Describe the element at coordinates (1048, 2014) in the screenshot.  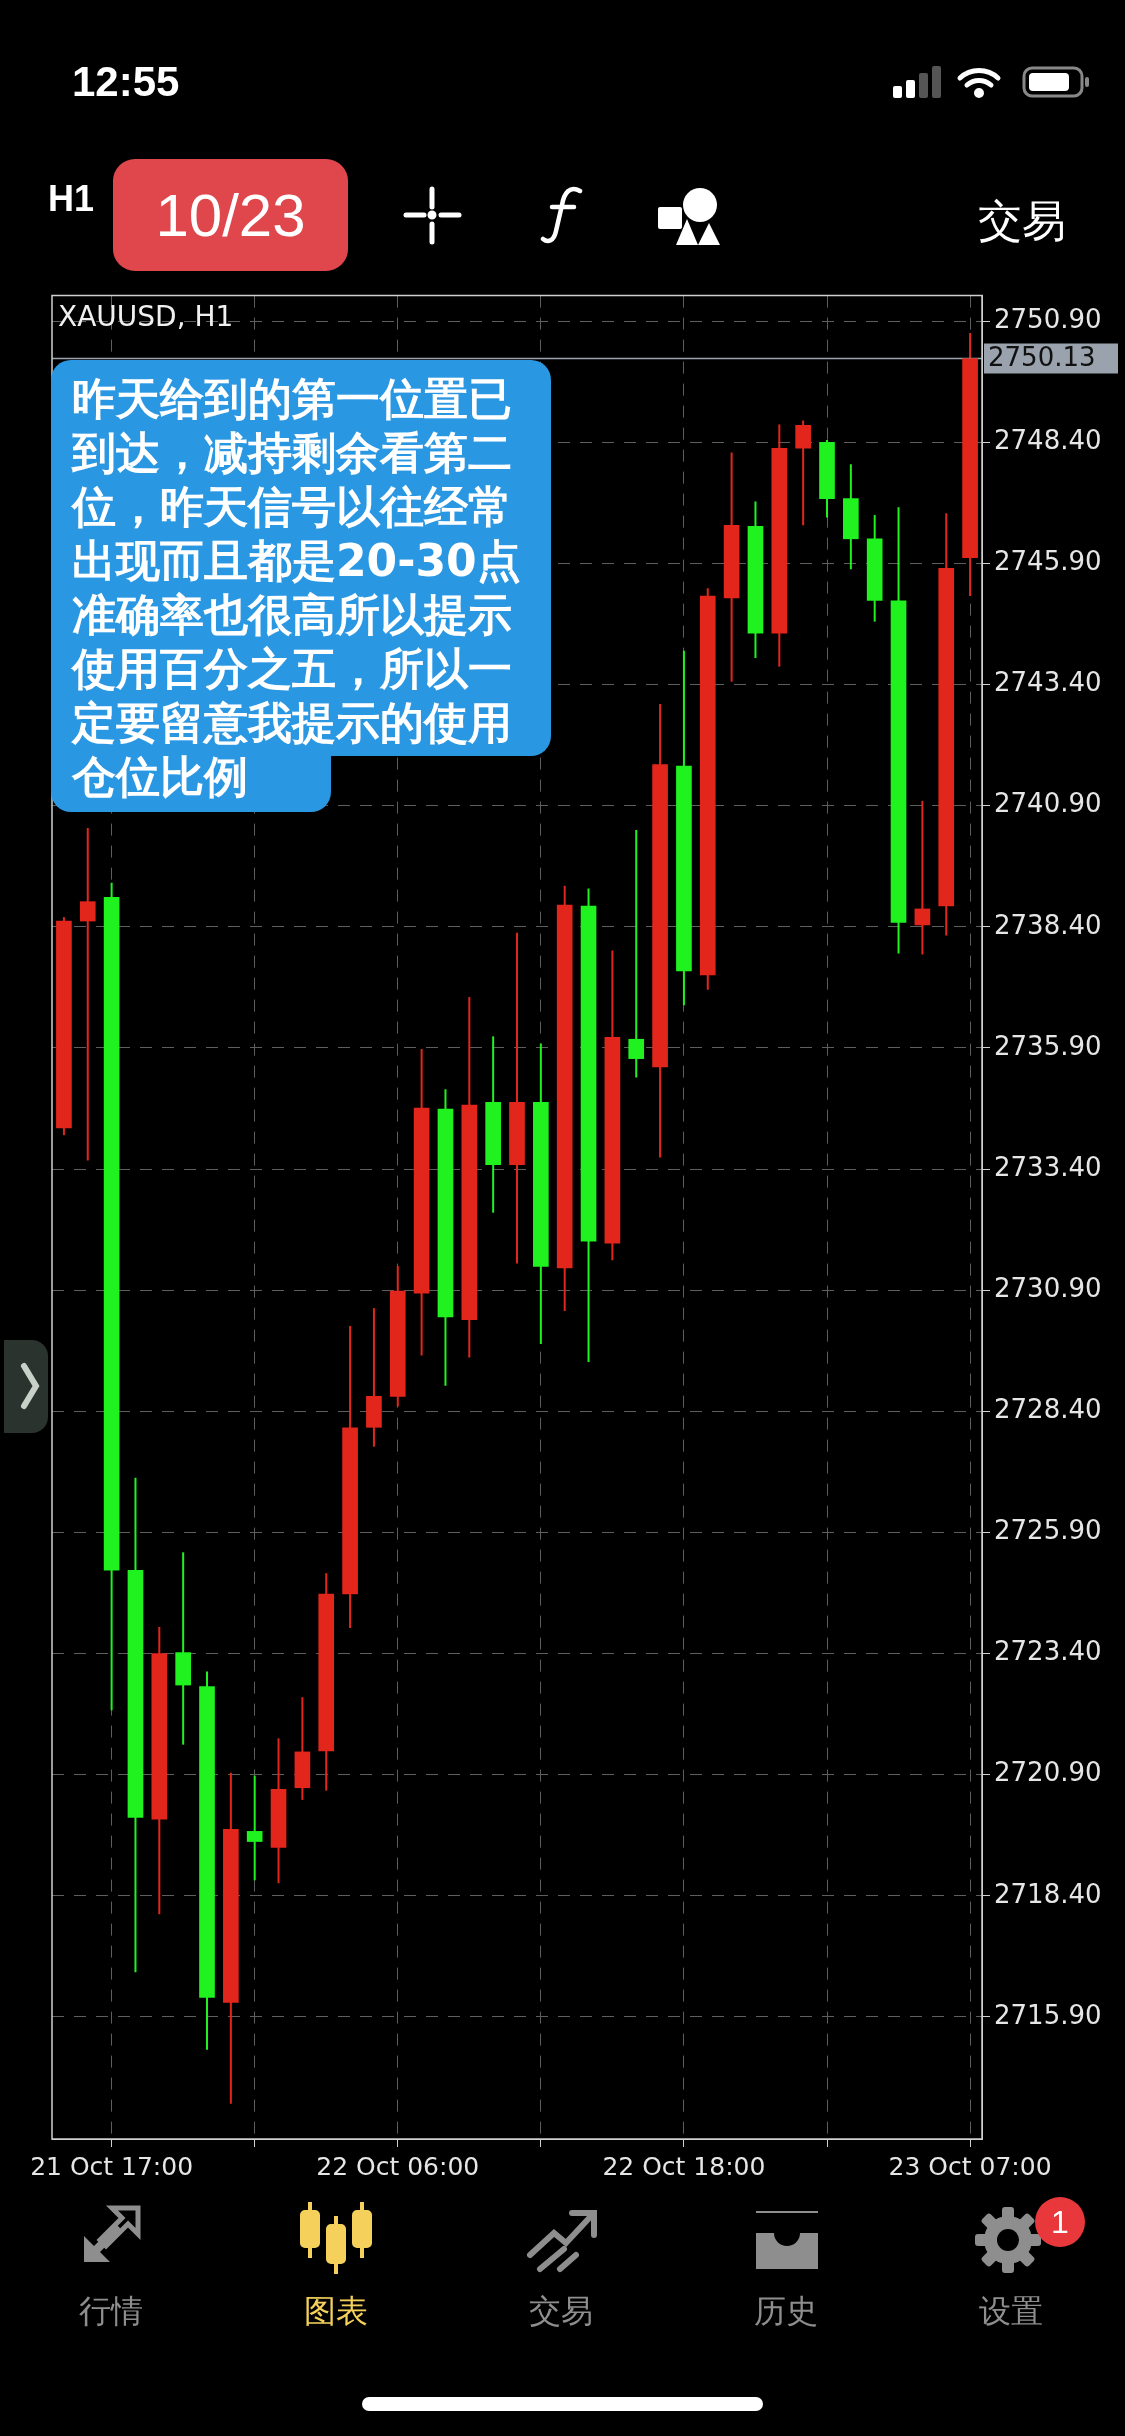
I see `y-tick-label: 2715.90` at that location.